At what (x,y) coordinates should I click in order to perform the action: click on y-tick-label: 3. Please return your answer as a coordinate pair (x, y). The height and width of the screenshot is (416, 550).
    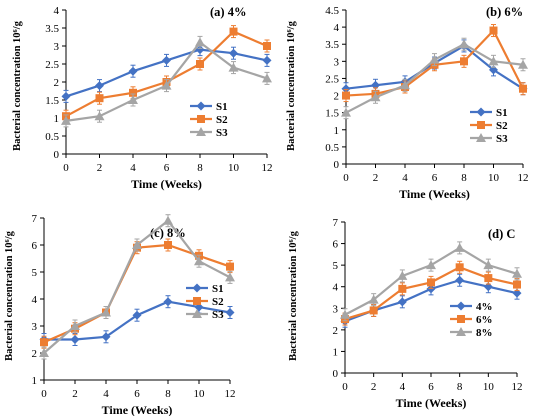
    Looking at the image, I should click on (57, 47).